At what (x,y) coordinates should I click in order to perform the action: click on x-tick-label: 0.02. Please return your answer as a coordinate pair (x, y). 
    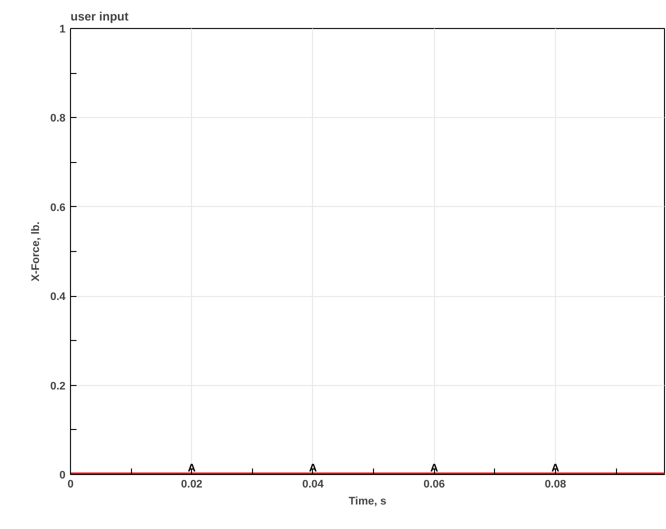
    Looking at the image, I should click on (191, 484).